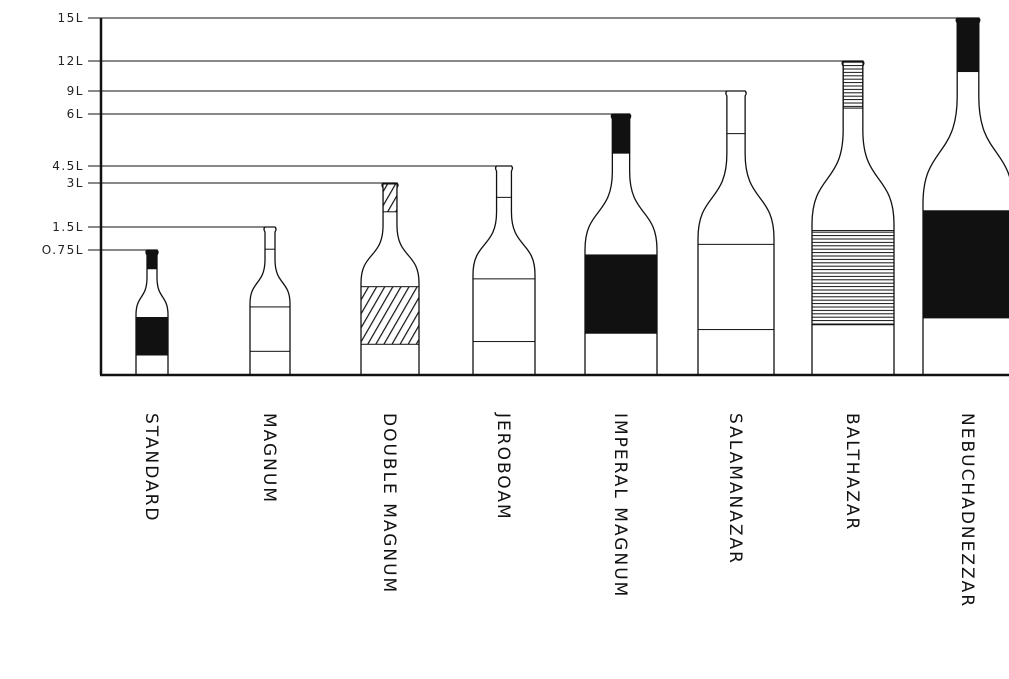  What do you see at coordinates (75, 91) in the screenshot?
I see `y-tick-label: 9L` at bounding box center [75, 91].